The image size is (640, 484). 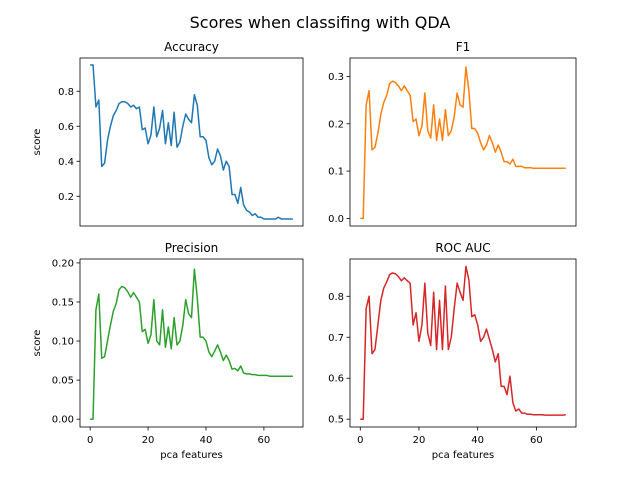 I want to click on roc-auc-series-line, so click(x=463, y=342).